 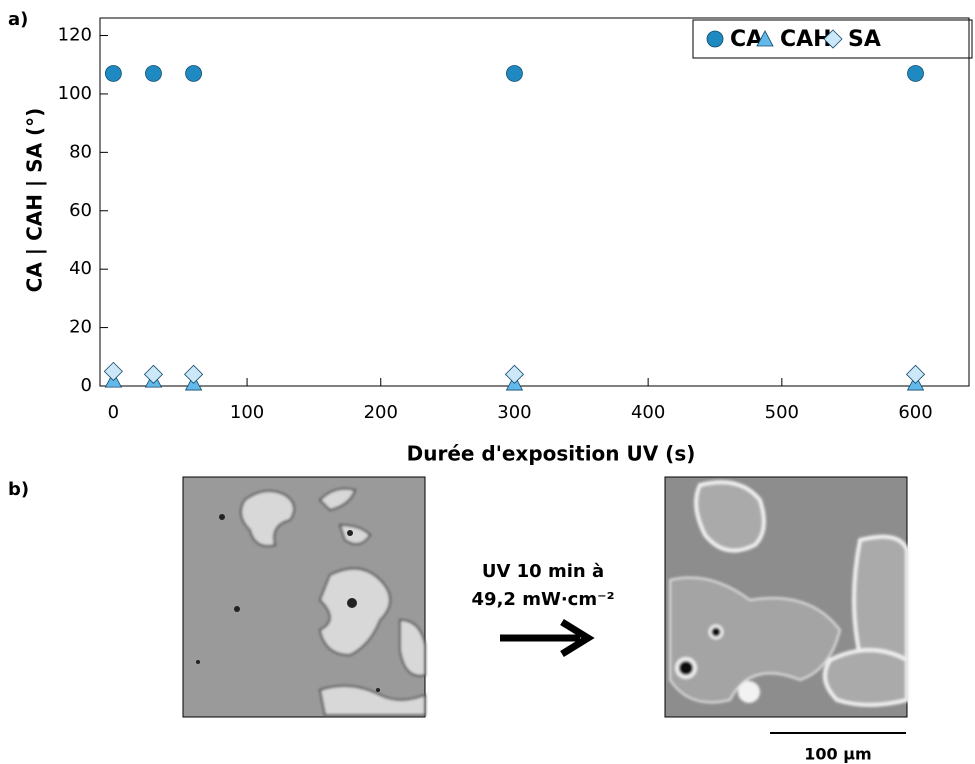 What do you see at coordinates (551, 454) in the screenshot?
I see `x-axis-label: Durée d'exposition UV (s)` at bounding box center [551, 454].